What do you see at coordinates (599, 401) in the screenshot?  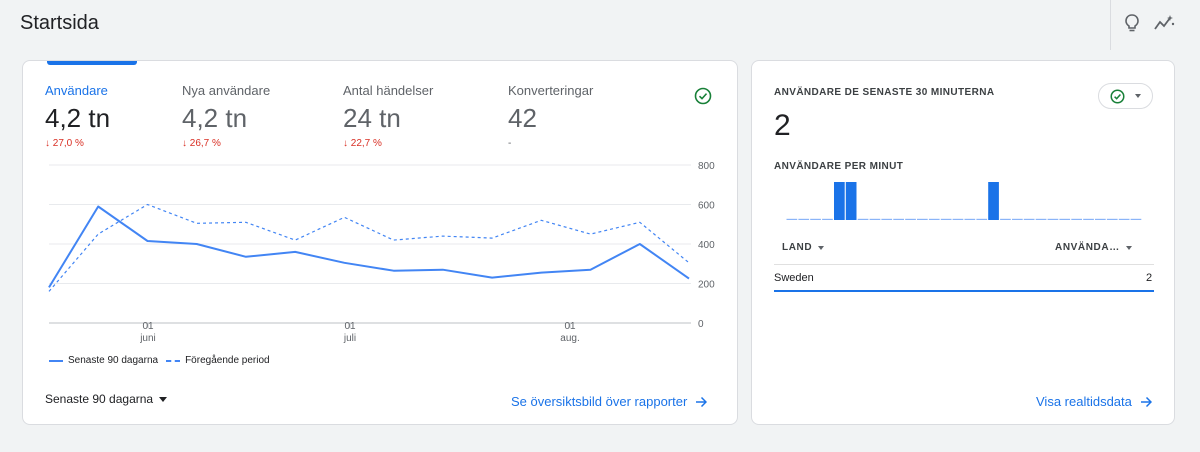 I see `reports-overview-label: Se översiktsbild över rapporter` at bounding box center [599, 401].